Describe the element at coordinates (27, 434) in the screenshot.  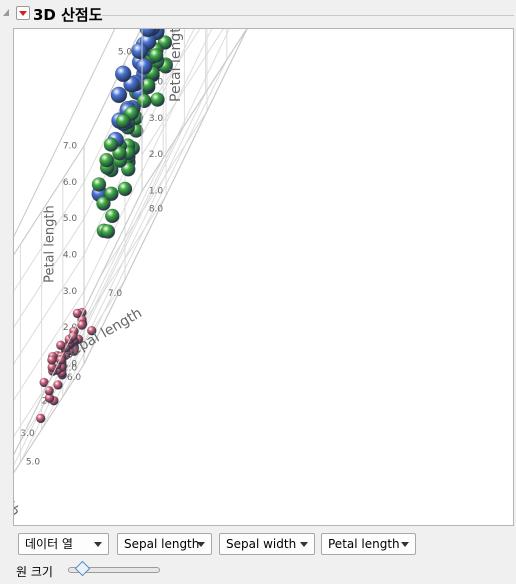
I see `y-tick-label-bottom: 3.0` at that location.